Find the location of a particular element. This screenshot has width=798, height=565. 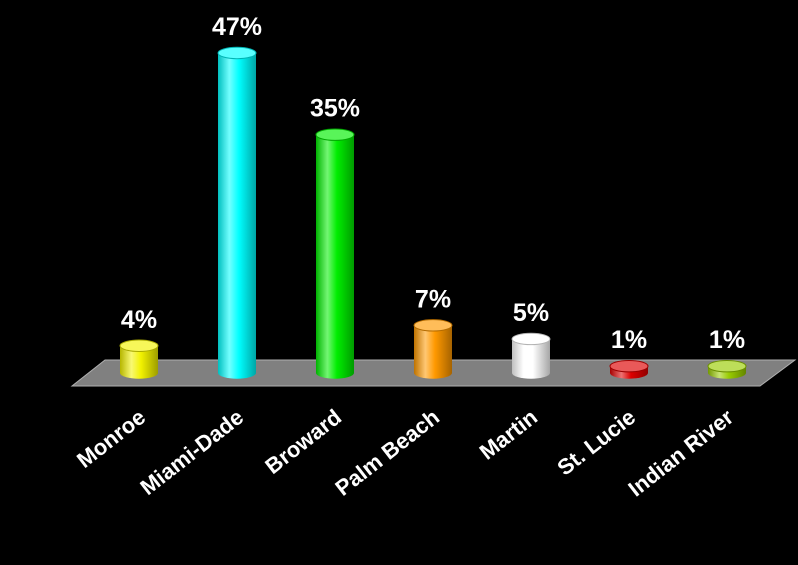

category-label: Broward is located at coordinates (303, 441).